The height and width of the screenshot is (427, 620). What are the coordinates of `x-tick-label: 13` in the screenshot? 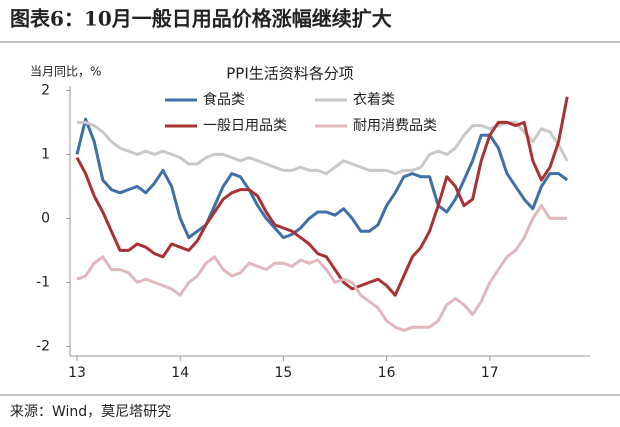 It's located at (77, 373).